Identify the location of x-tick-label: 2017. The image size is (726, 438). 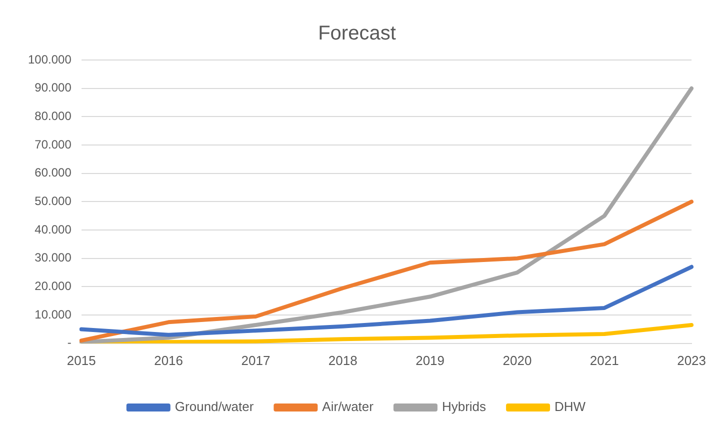
(255, 360).